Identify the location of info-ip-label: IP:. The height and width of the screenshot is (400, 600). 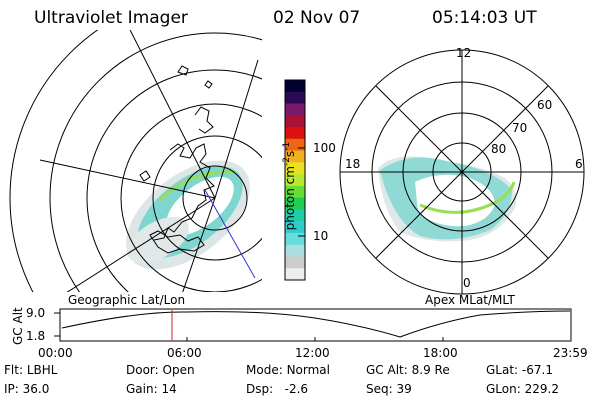
(11, 389).